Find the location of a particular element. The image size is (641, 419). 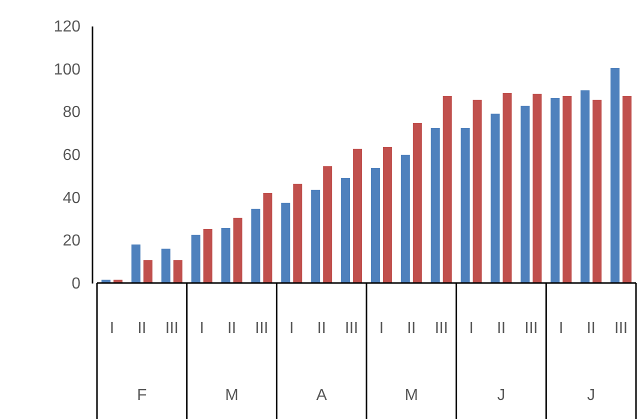

y-tick-label: 60 is located at coordinates (71, 155).